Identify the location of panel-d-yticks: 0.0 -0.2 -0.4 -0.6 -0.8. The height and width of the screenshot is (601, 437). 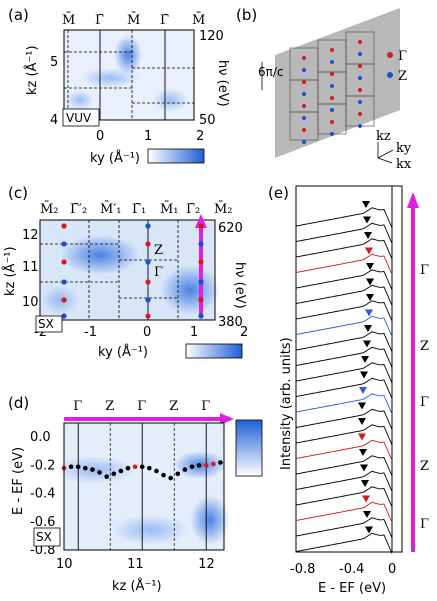
(42, 494).